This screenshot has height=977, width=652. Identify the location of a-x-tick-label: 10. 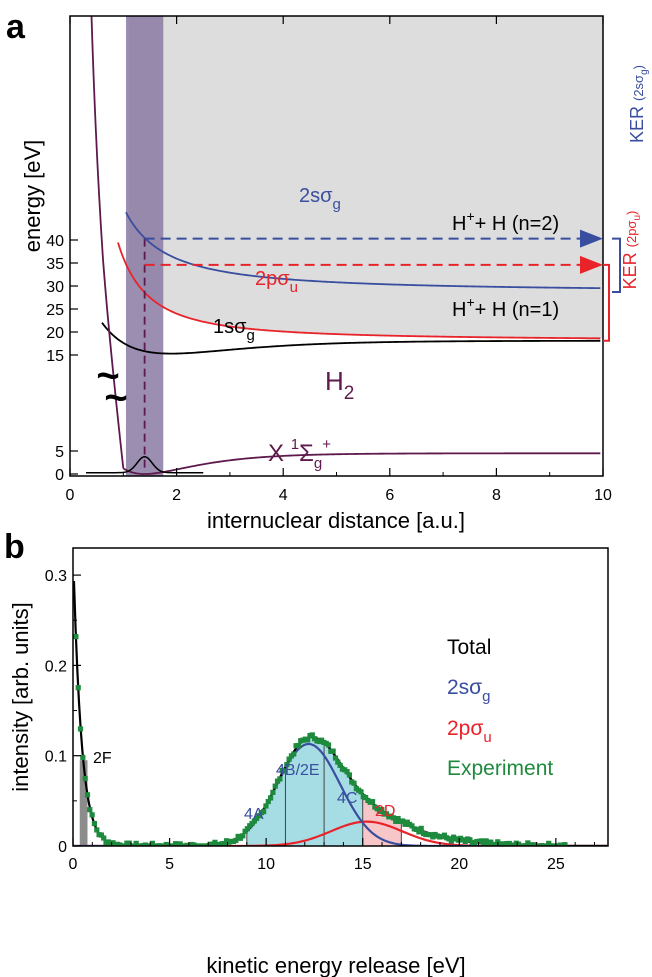
(603, 495).